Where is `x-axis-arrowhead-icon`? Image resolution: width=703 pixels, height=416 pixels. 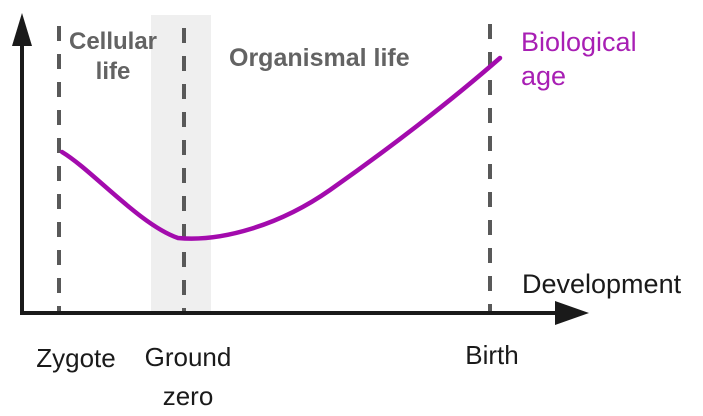 x-axis-arrowhead-icon is located at coordinates (572, 313).